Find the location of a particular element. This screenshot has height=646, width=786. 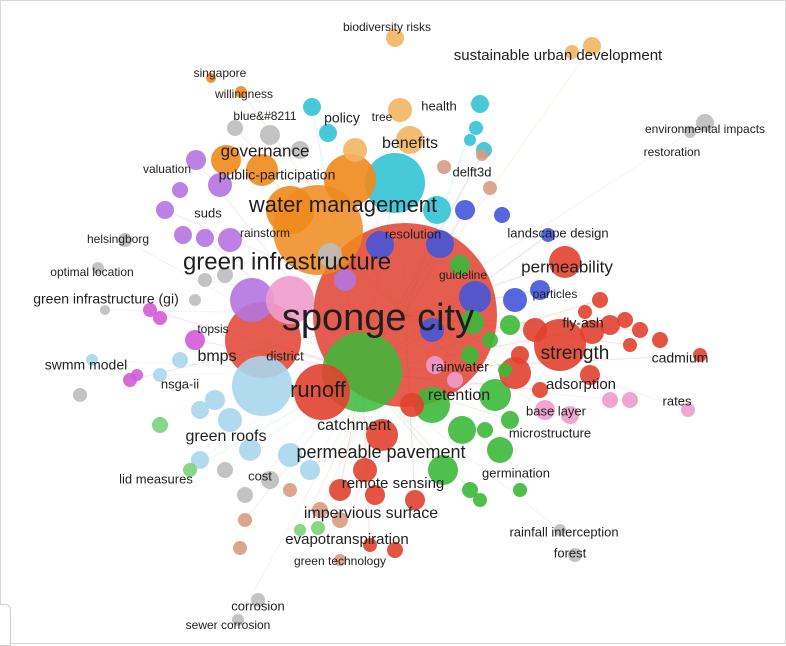

keyword-label: helsingborg is located at coordinates (118, 239).